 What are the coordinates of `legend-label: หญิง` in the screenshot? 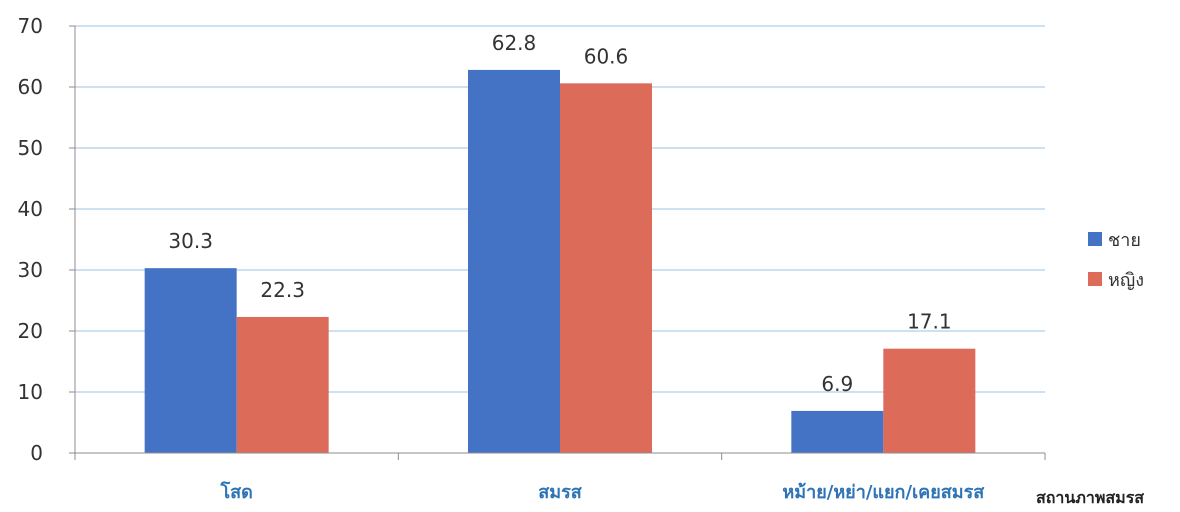 It's located at (1126, 280).